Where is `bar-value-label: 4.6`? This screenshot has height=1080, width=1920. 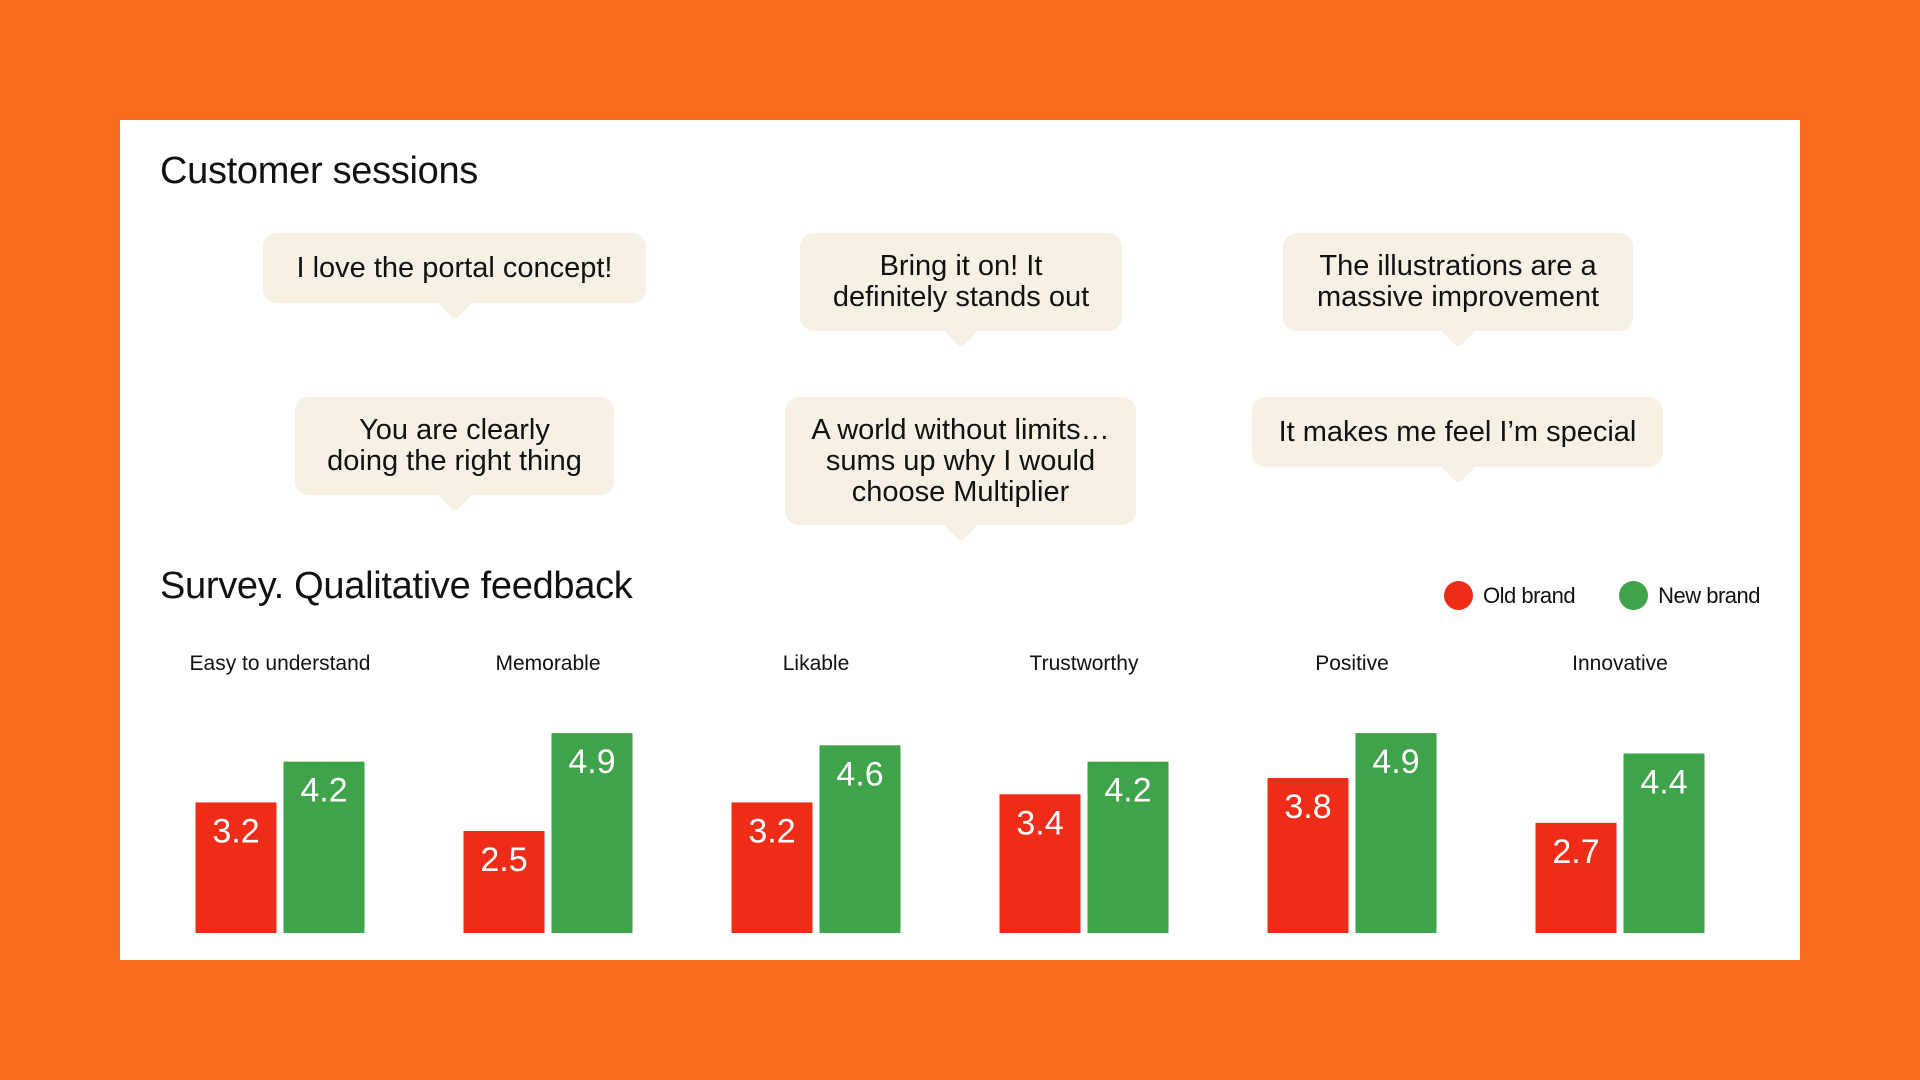
bar-value-label: 4.6 is located at coordinates (859, 774).